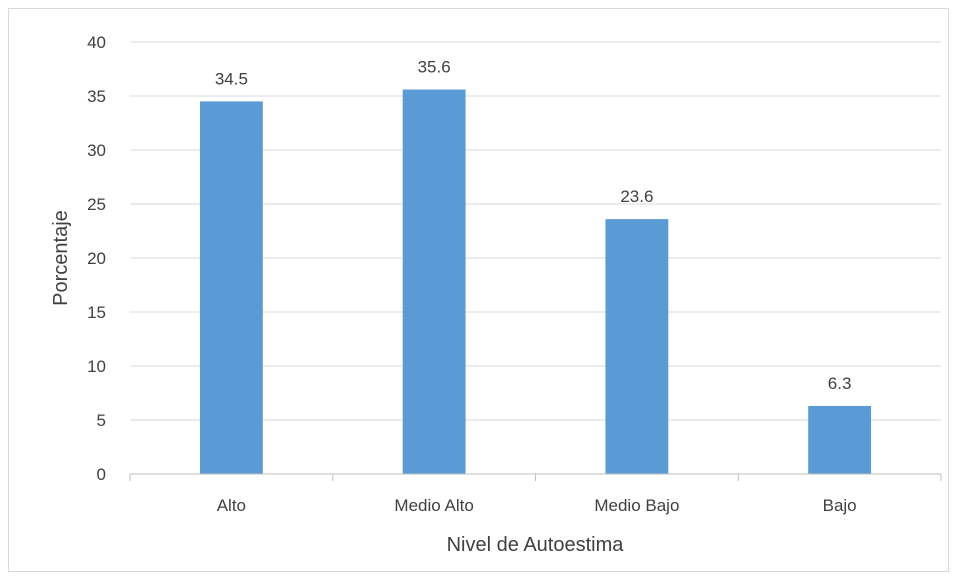 The height and width of the screenshot is (582, 959). I want to click on x-tick-label: Medio Bajo, so click(636, 505).